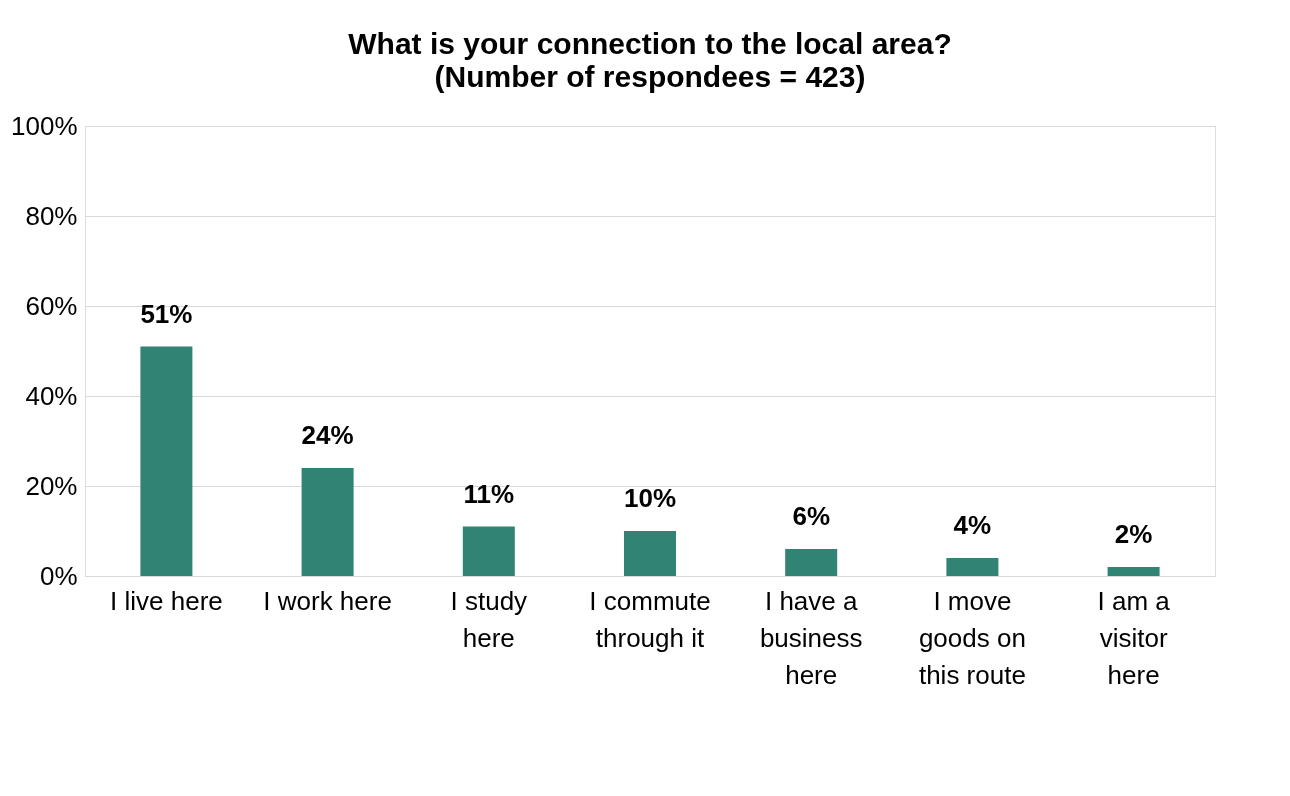  What do you see at coordinates (58, 575) in the screenshot?
I see `y-tick-label: 0%` at bounding box center [58, 575].